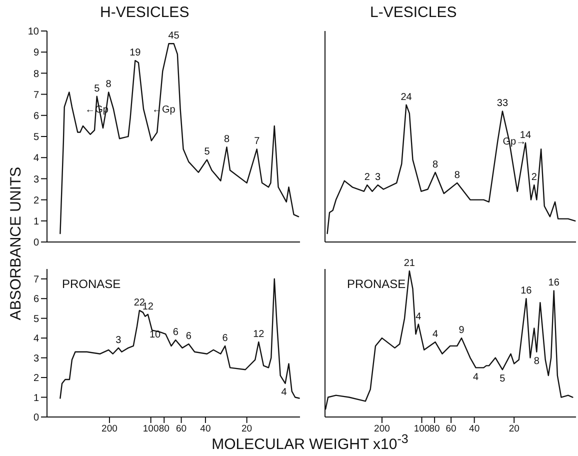 Image resolution: width=578 pixels, height=456 pixels. Describe the element at coordinates (526, 135) in the screenshot. I see `annotation: 14` at that location.